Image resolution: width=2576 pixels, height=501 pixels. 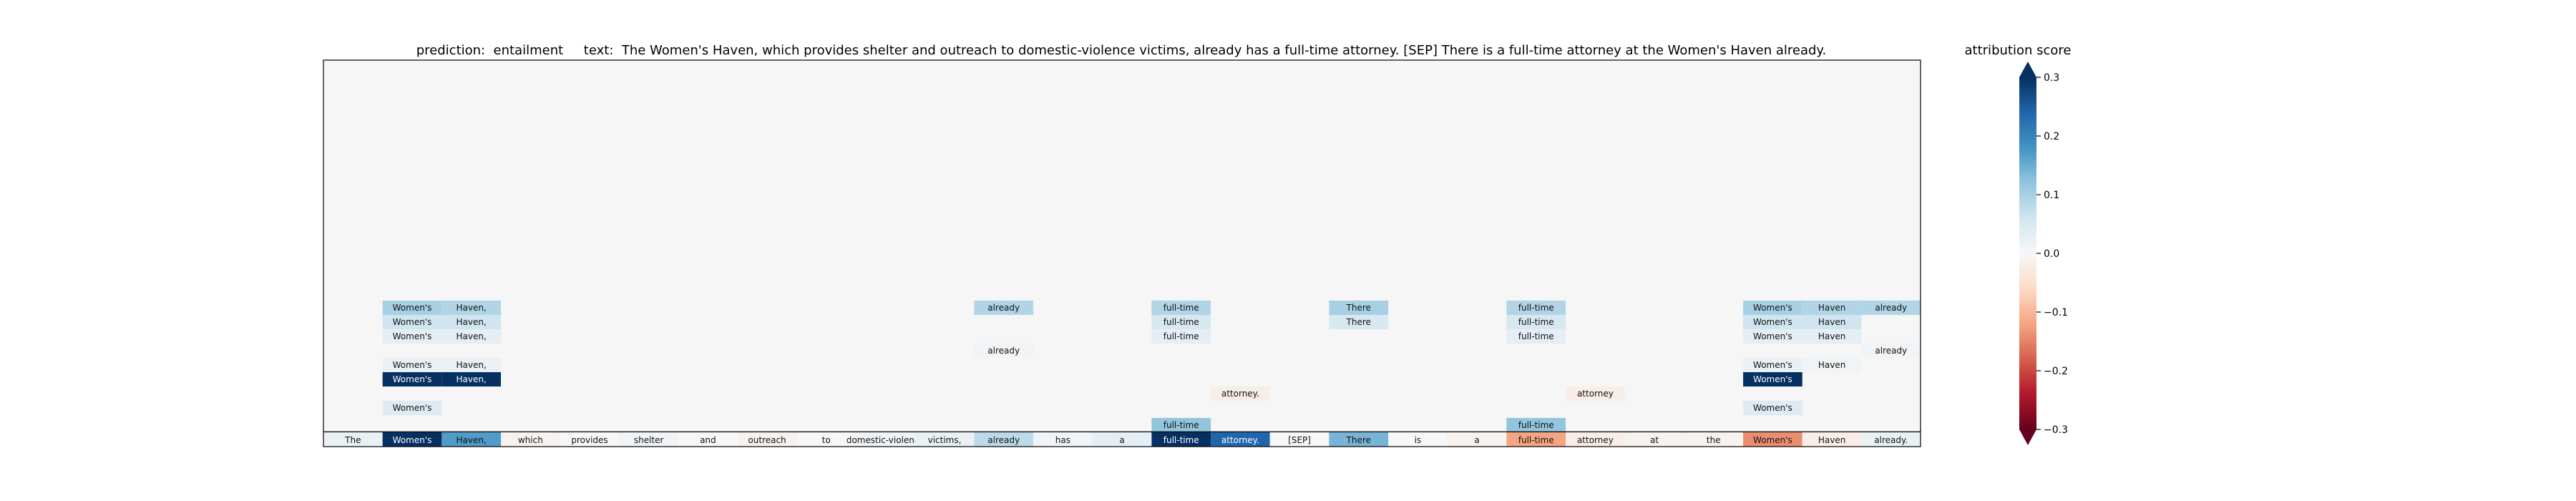 What do you see at coordinates (1714, 440) in the screenshot?
I see `token-label: the` at bounding box center [1714, 440].